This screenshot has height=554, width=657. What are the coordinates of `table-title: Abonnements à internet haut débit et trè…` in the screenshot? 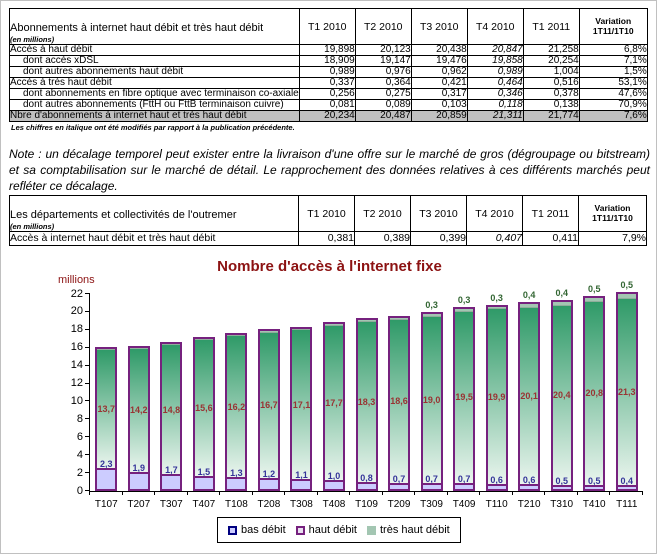 It's located at (137, 28).